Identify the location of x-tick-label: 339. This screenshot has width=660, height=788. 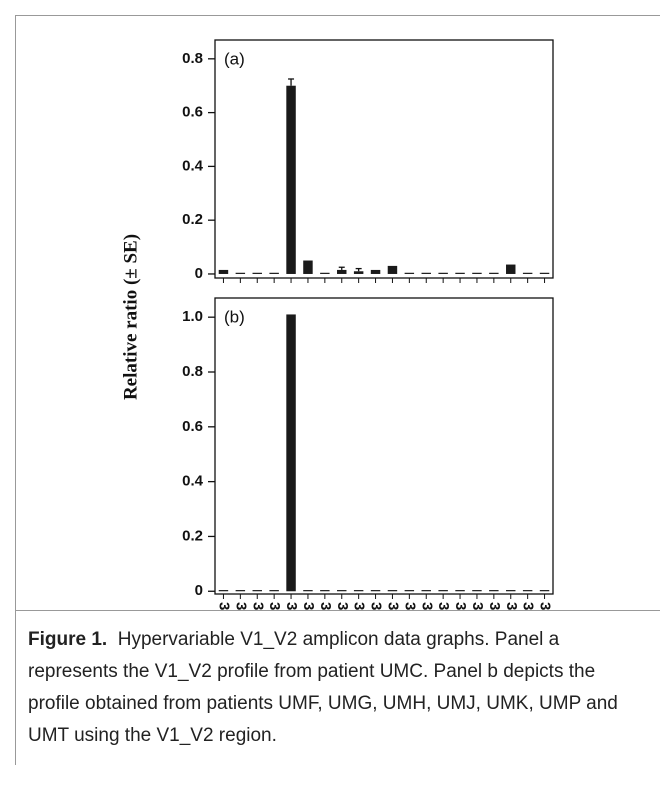
(240, 606).